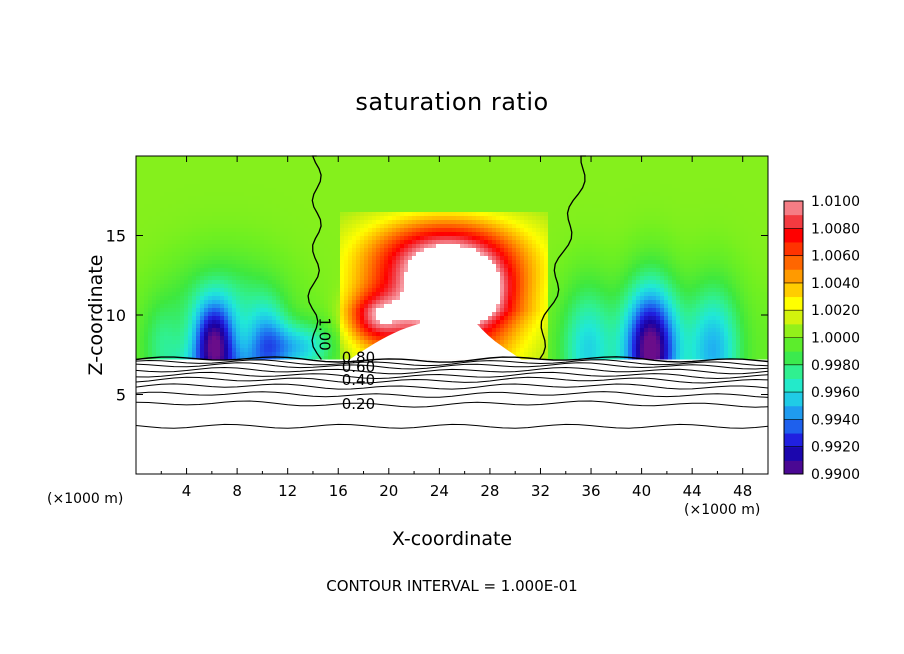 The width and height of the screenshot is (904, 654). What do you see at coordinates (562, 257) in the screenshot?
I see `contour-1.00-right` at bounding box center [562, 257].